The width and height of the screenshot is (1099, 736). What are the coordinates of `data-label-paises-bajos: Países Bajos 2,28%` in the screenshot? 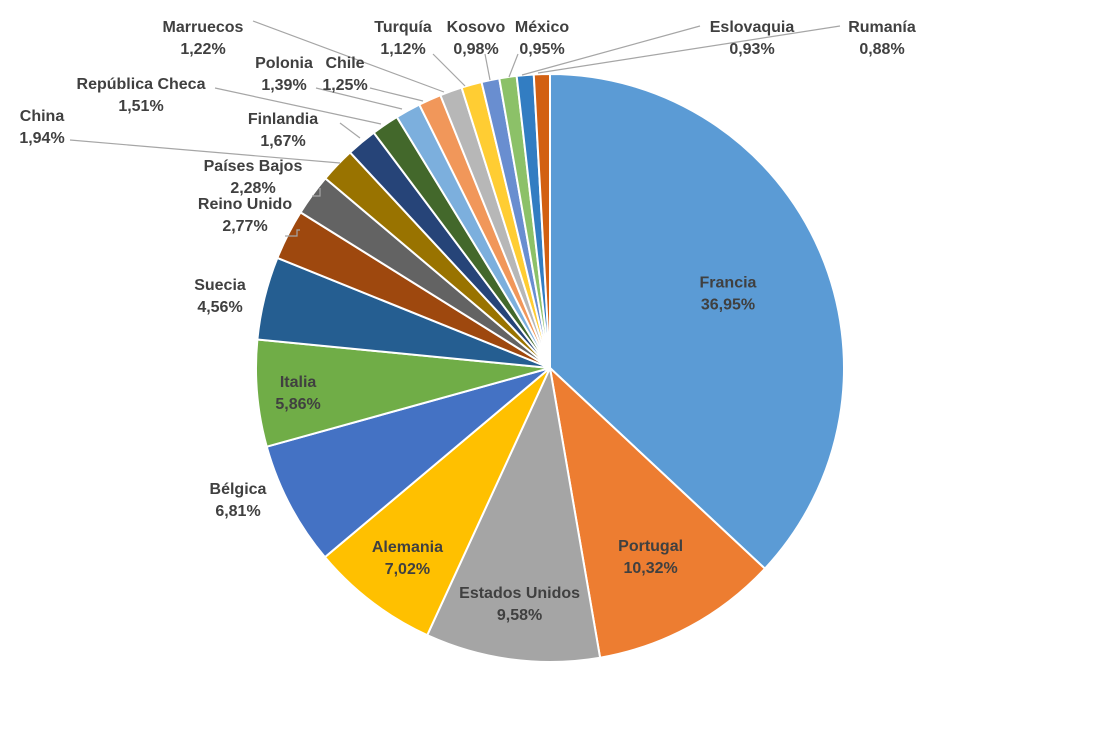 It's located at (253, 177).